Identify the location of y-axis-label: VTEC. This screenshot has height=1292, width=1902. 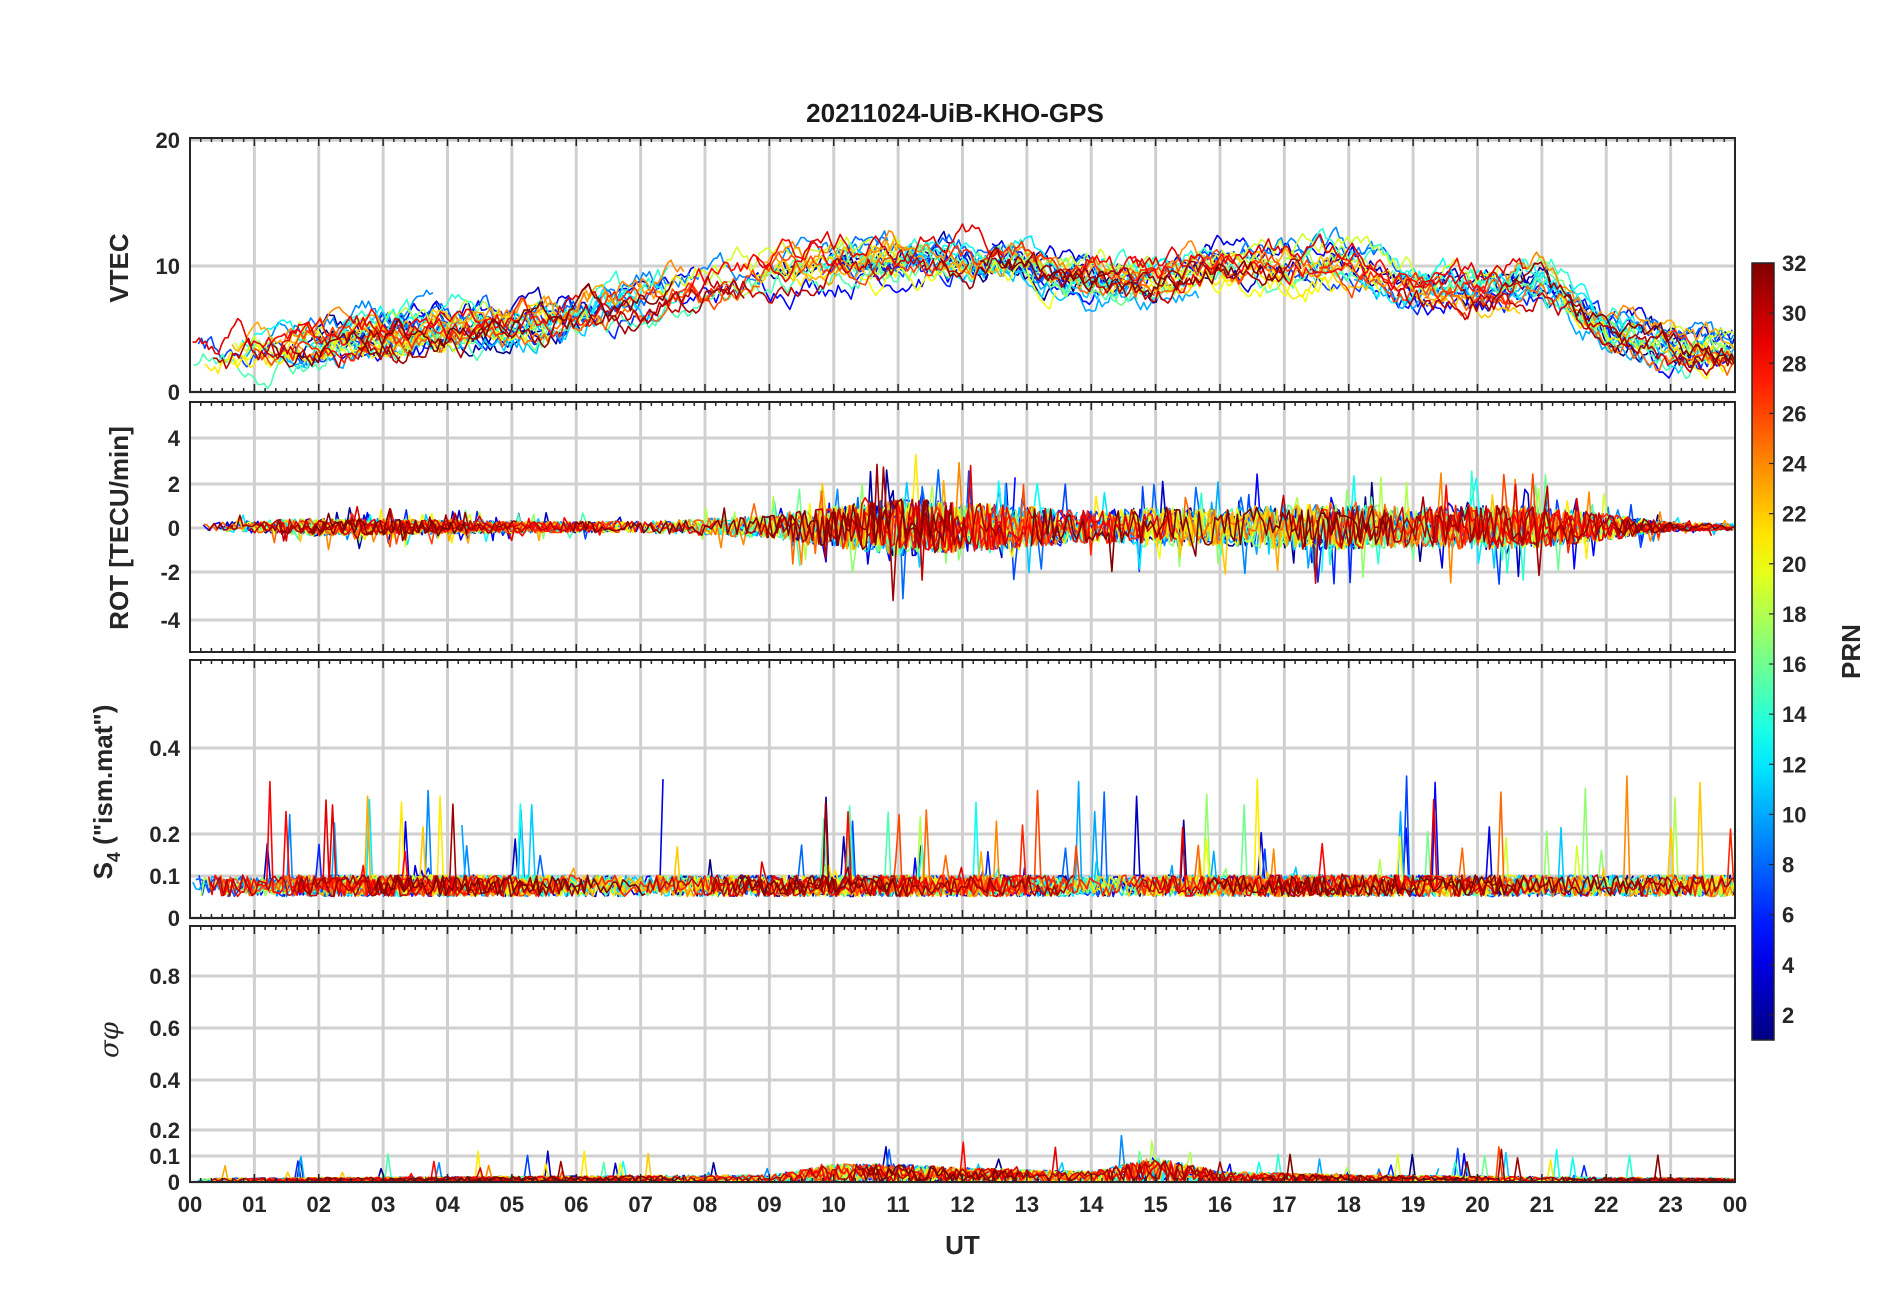
(119, 268).